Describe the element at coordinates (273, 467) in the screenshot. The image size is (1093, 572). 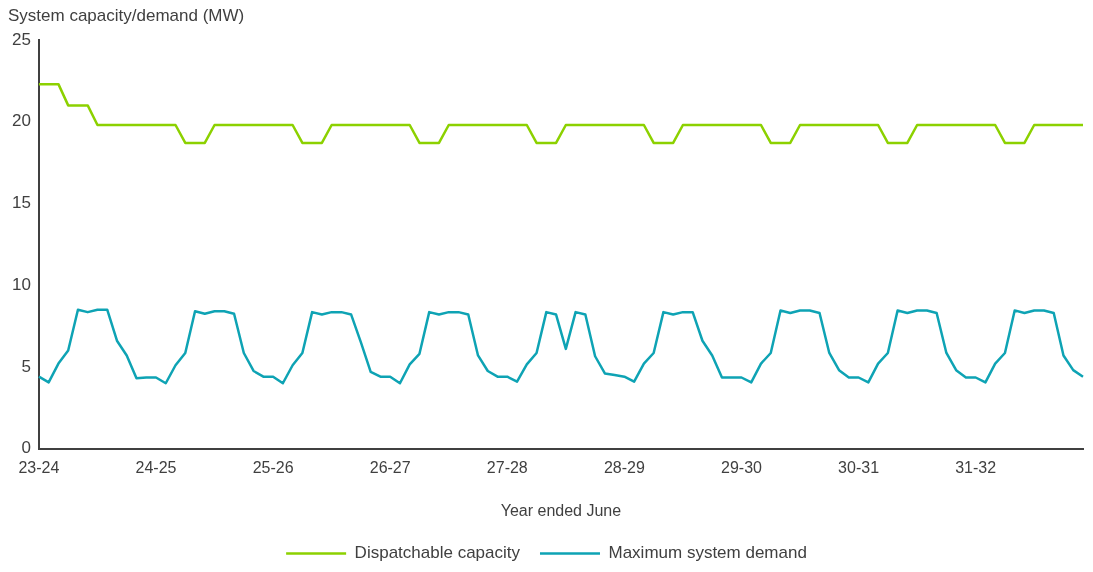
I see `x-tick-label: 25-26` at that location.